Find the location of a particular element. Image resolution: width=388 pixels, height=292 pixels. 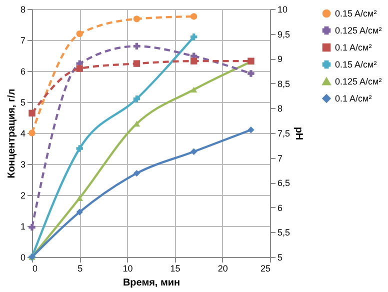

y2-tick-label: 9,5 is located at coordinates (284, 34).